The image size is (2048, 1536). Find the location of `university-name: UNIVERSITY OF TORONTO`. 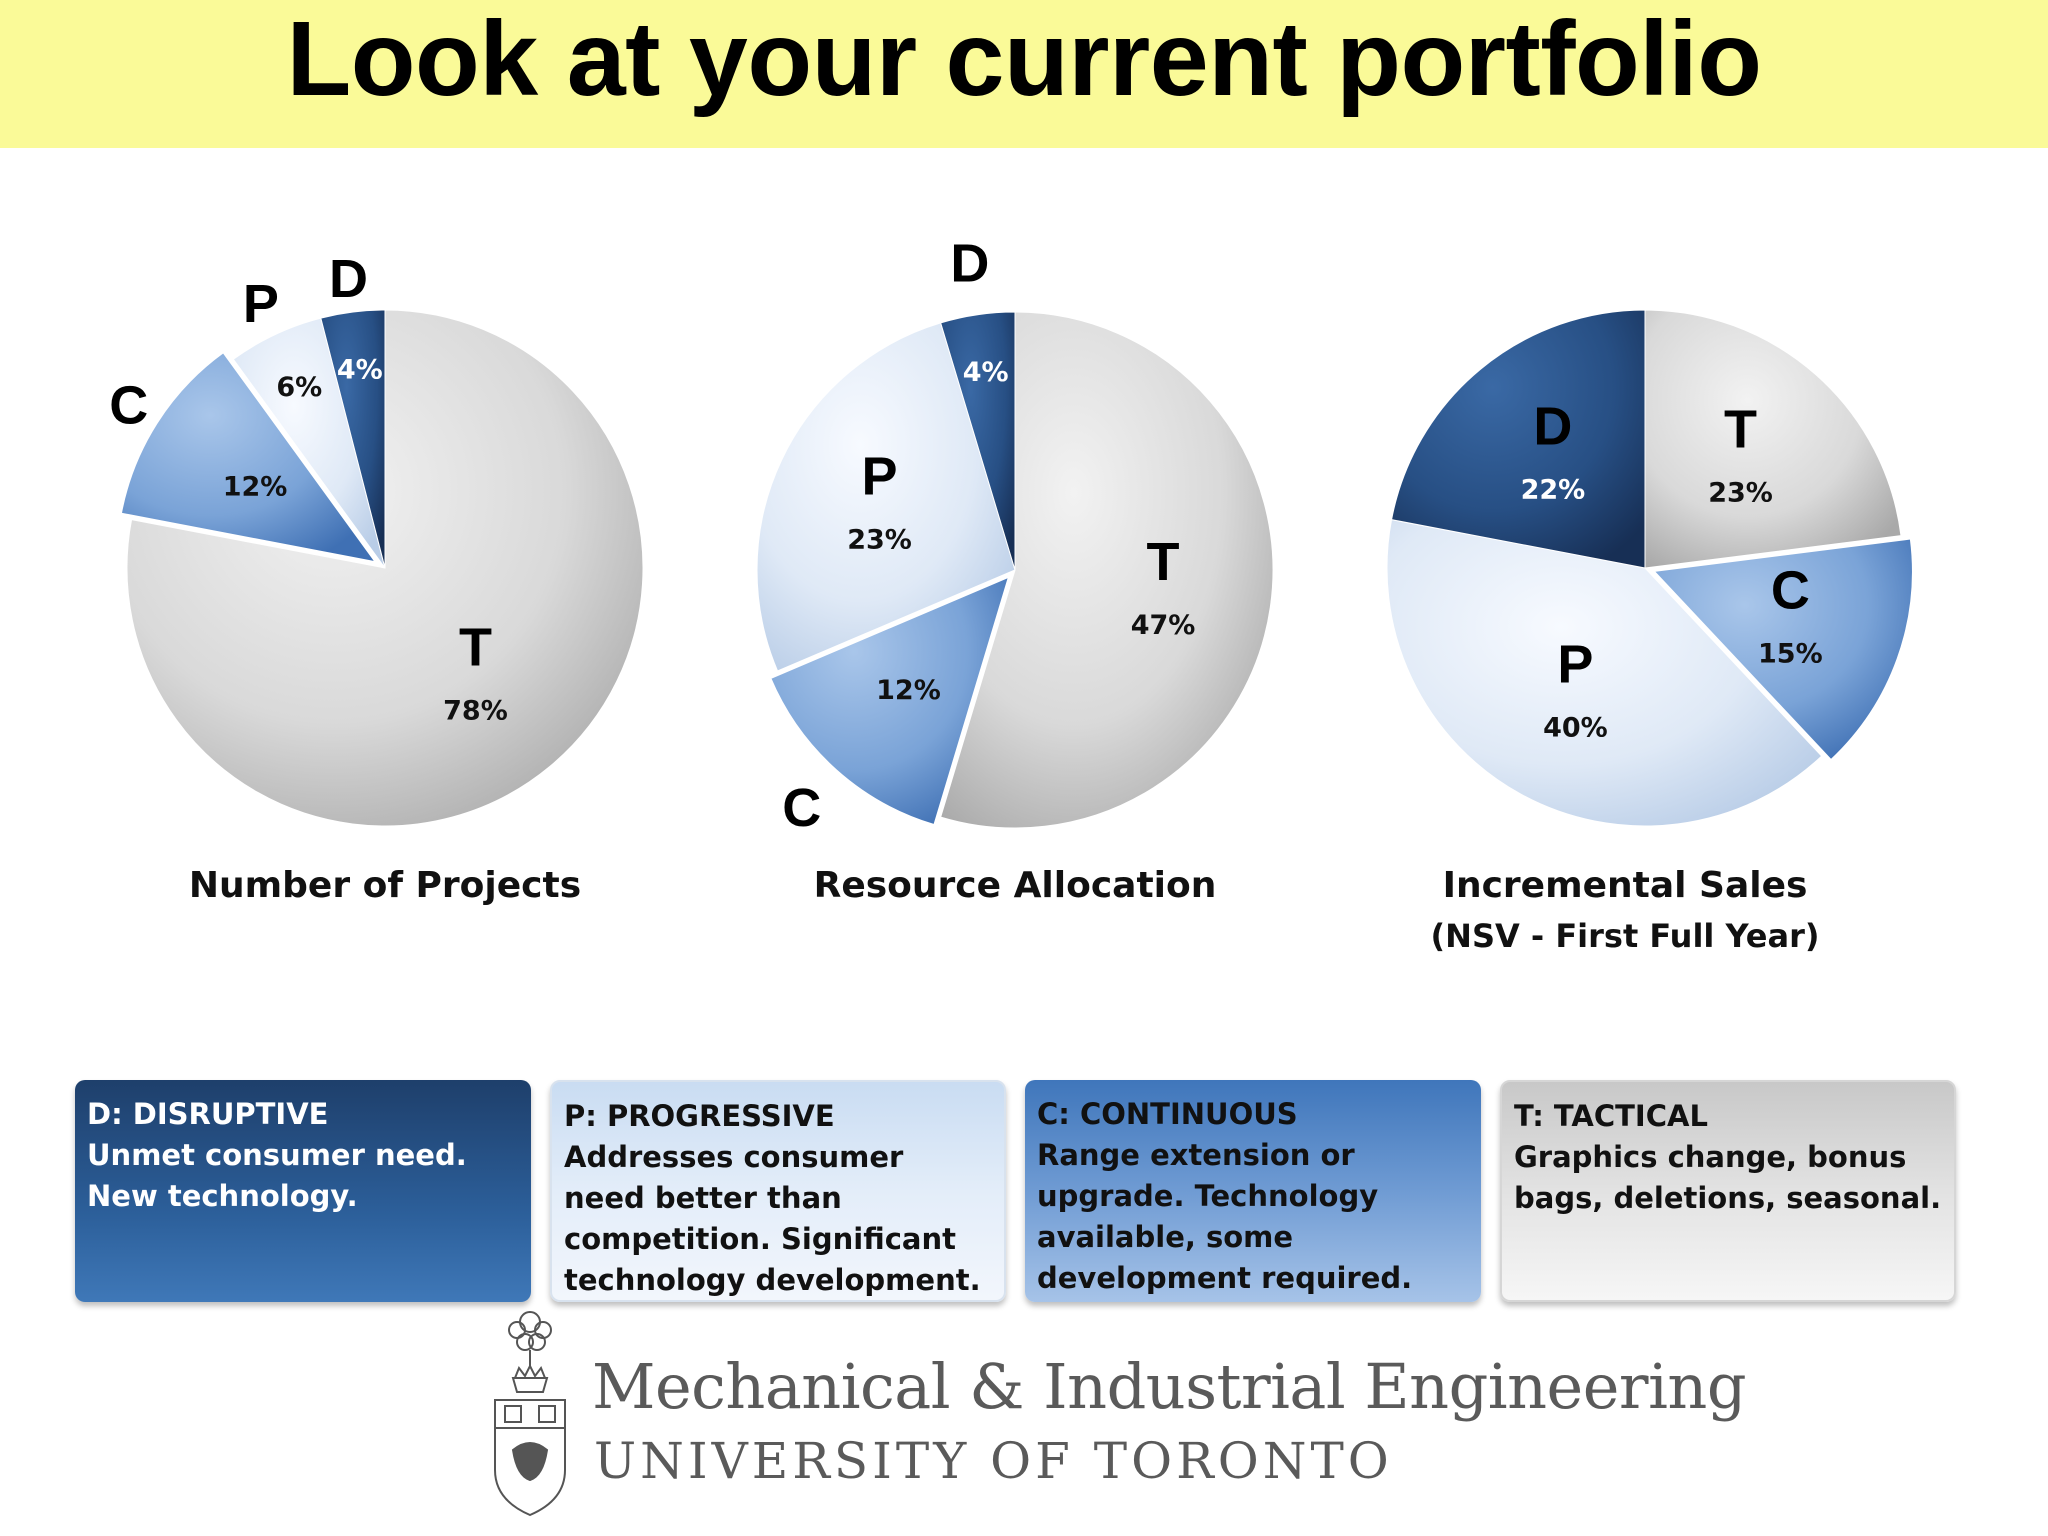

university-name: UNIVERSITY OF TORONTO is located at coordinates (993, 1461).